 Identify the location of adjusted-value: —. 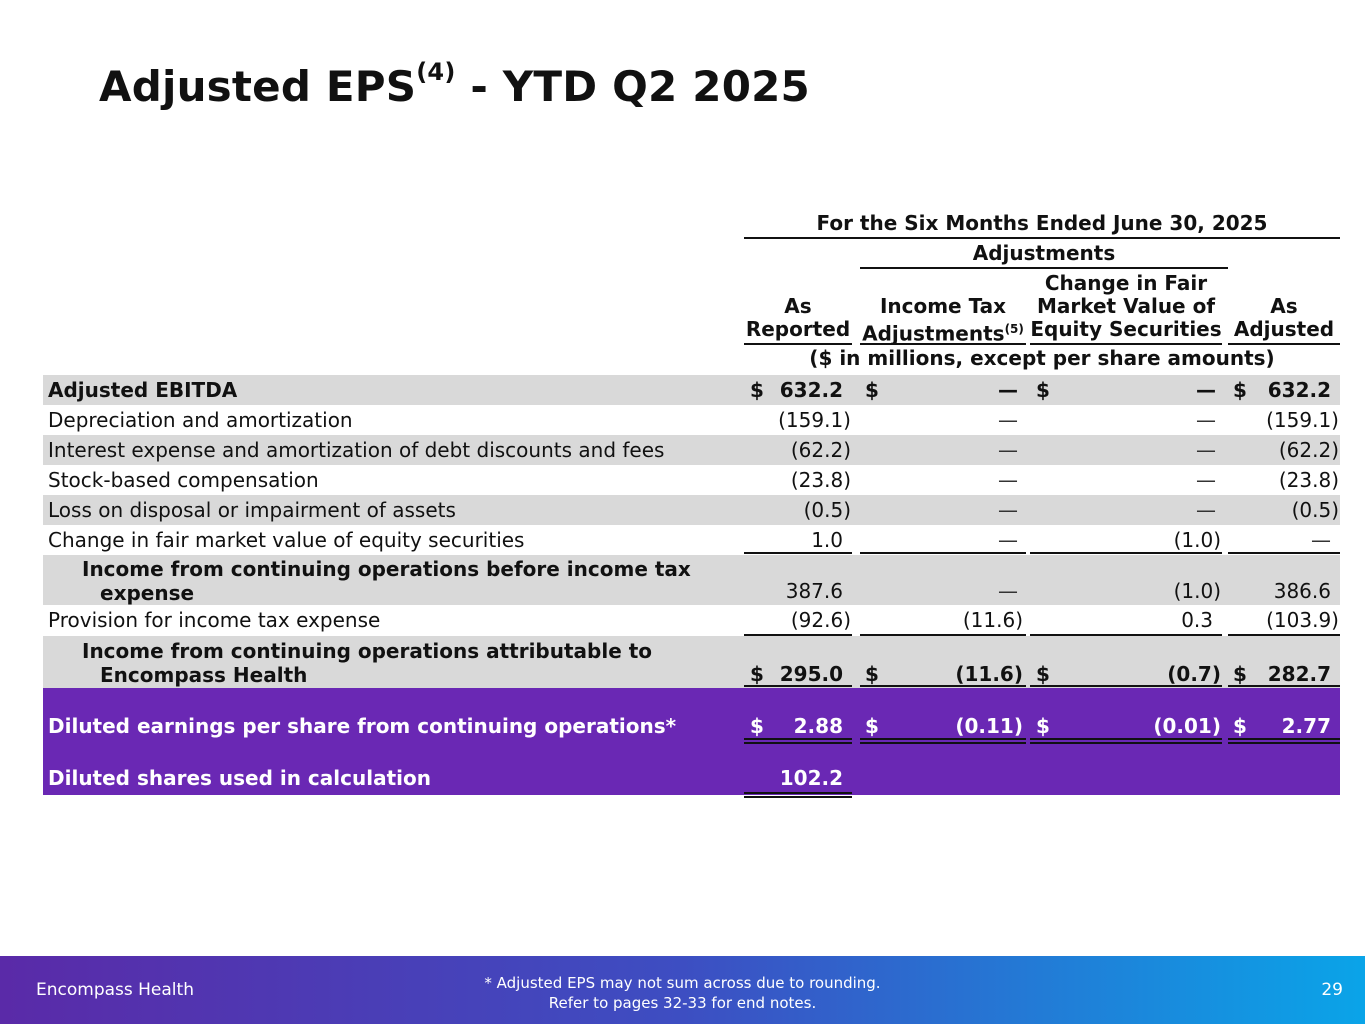
(1321, 540).